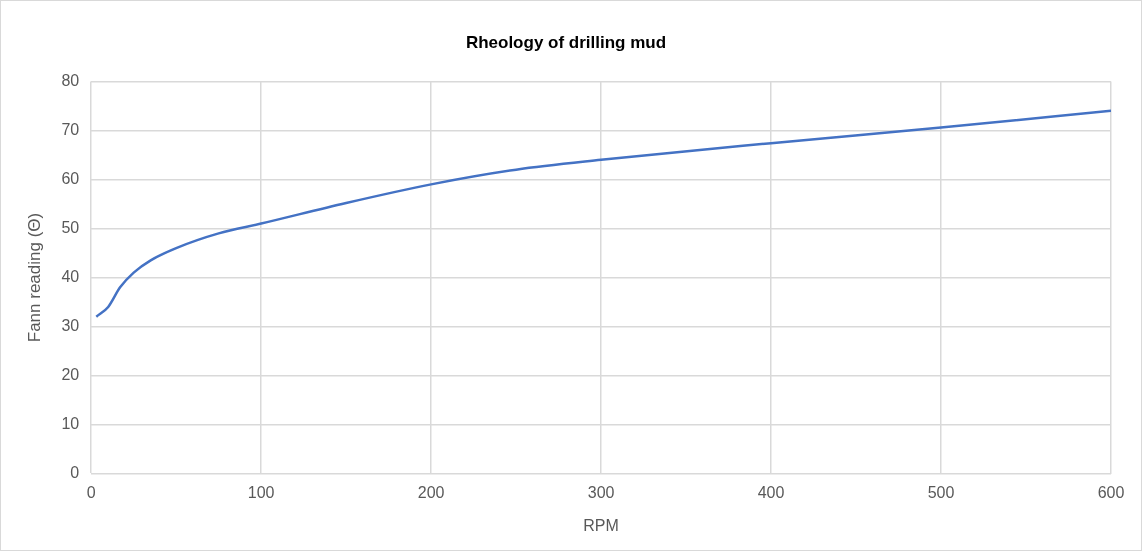 The image size is (1142, 551). What do you see at coordinates (566, 42) in the screenshot?
I see `chart-title: Rheology of drilling mud` at bounding box center [566, 42].